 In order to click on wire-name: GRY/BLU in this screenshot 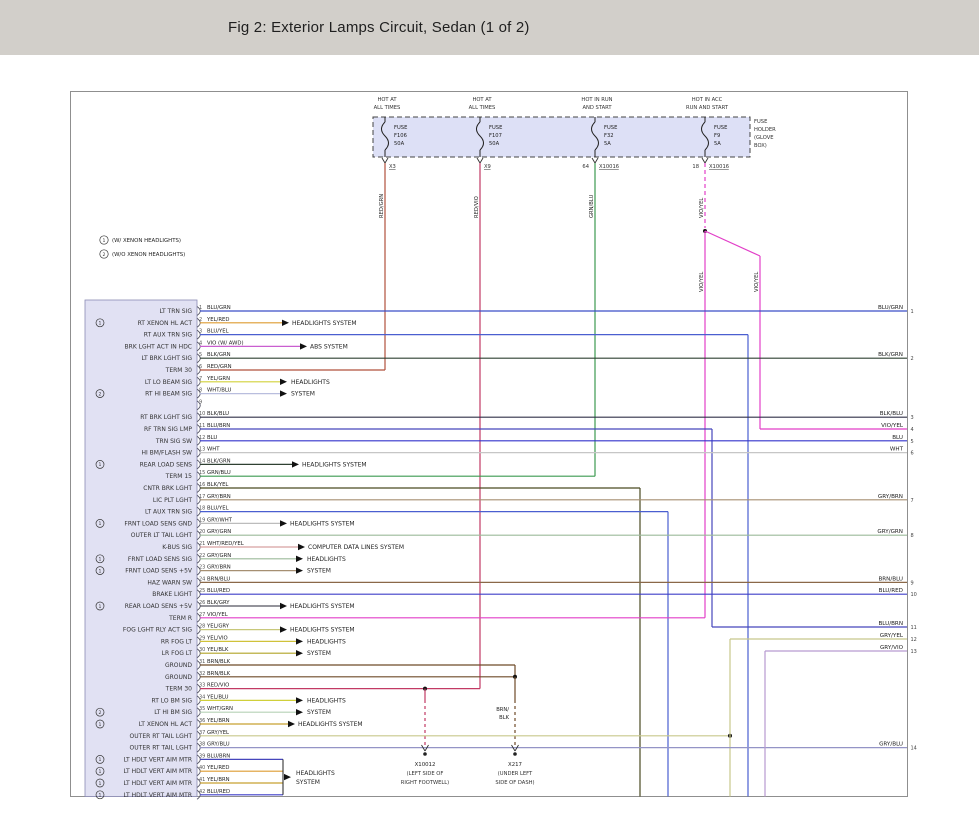, I will do `click(218, 745)`.